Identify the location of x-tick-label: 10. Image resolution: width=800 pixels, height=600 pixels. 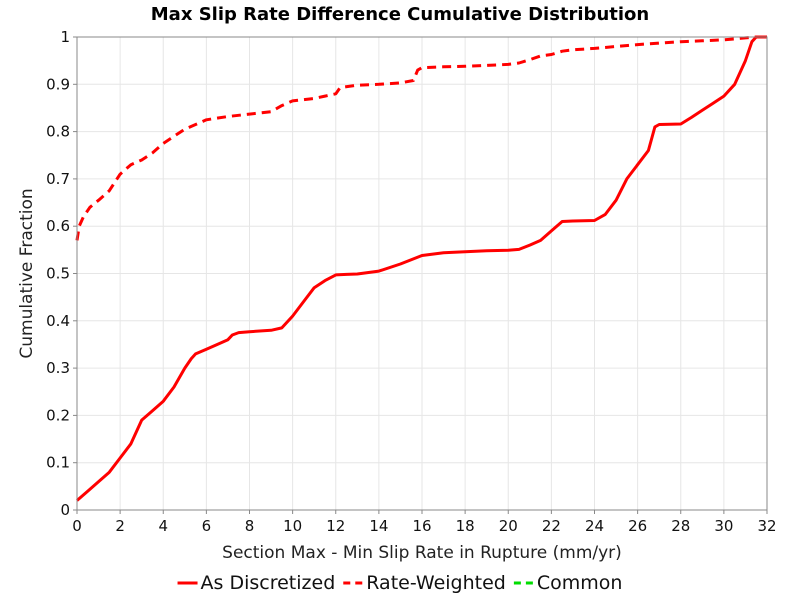
(292, 526).